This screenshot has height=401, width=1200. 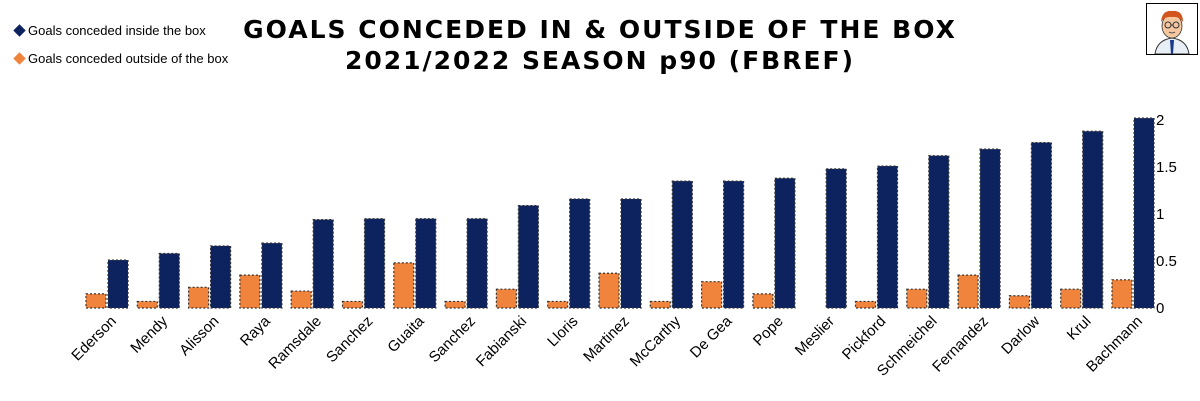 What do you see at coordinates (1160, 120) in the screenshot?
I see `y-tick-label-4: 2` at bounding box center [1160, 120].